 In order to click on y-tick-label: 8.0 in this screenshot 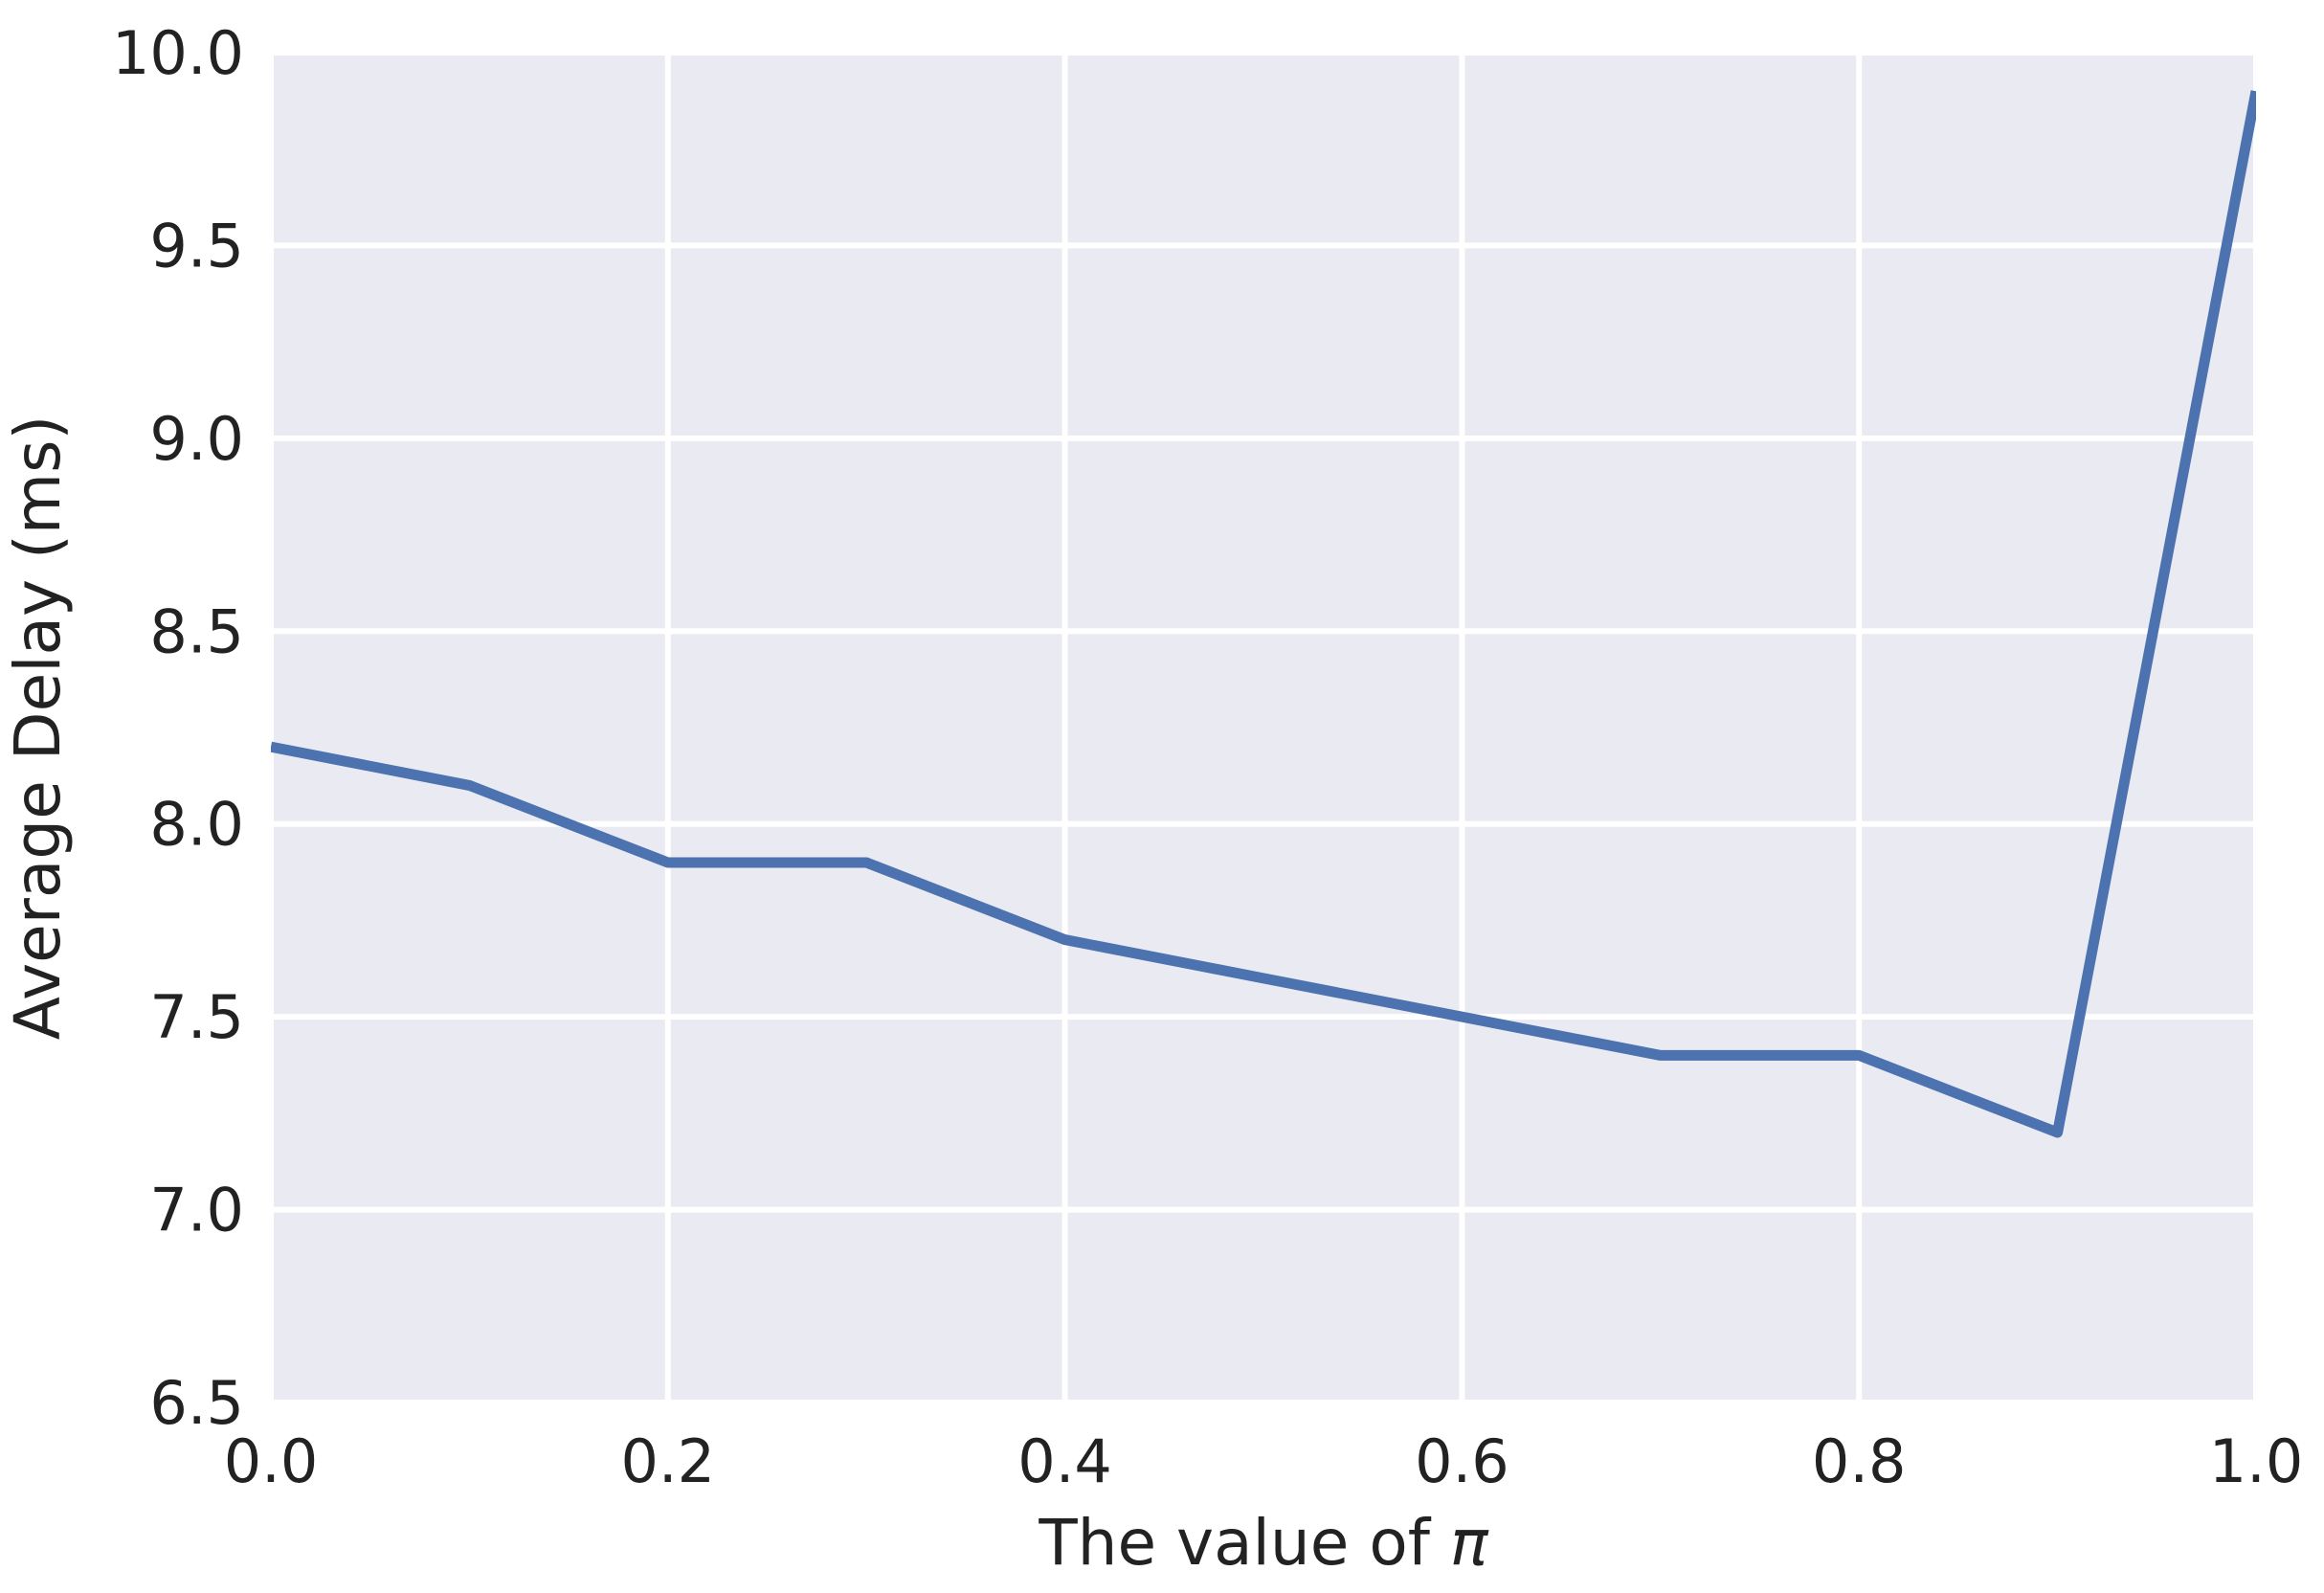, I will do `click(196, 825)`.